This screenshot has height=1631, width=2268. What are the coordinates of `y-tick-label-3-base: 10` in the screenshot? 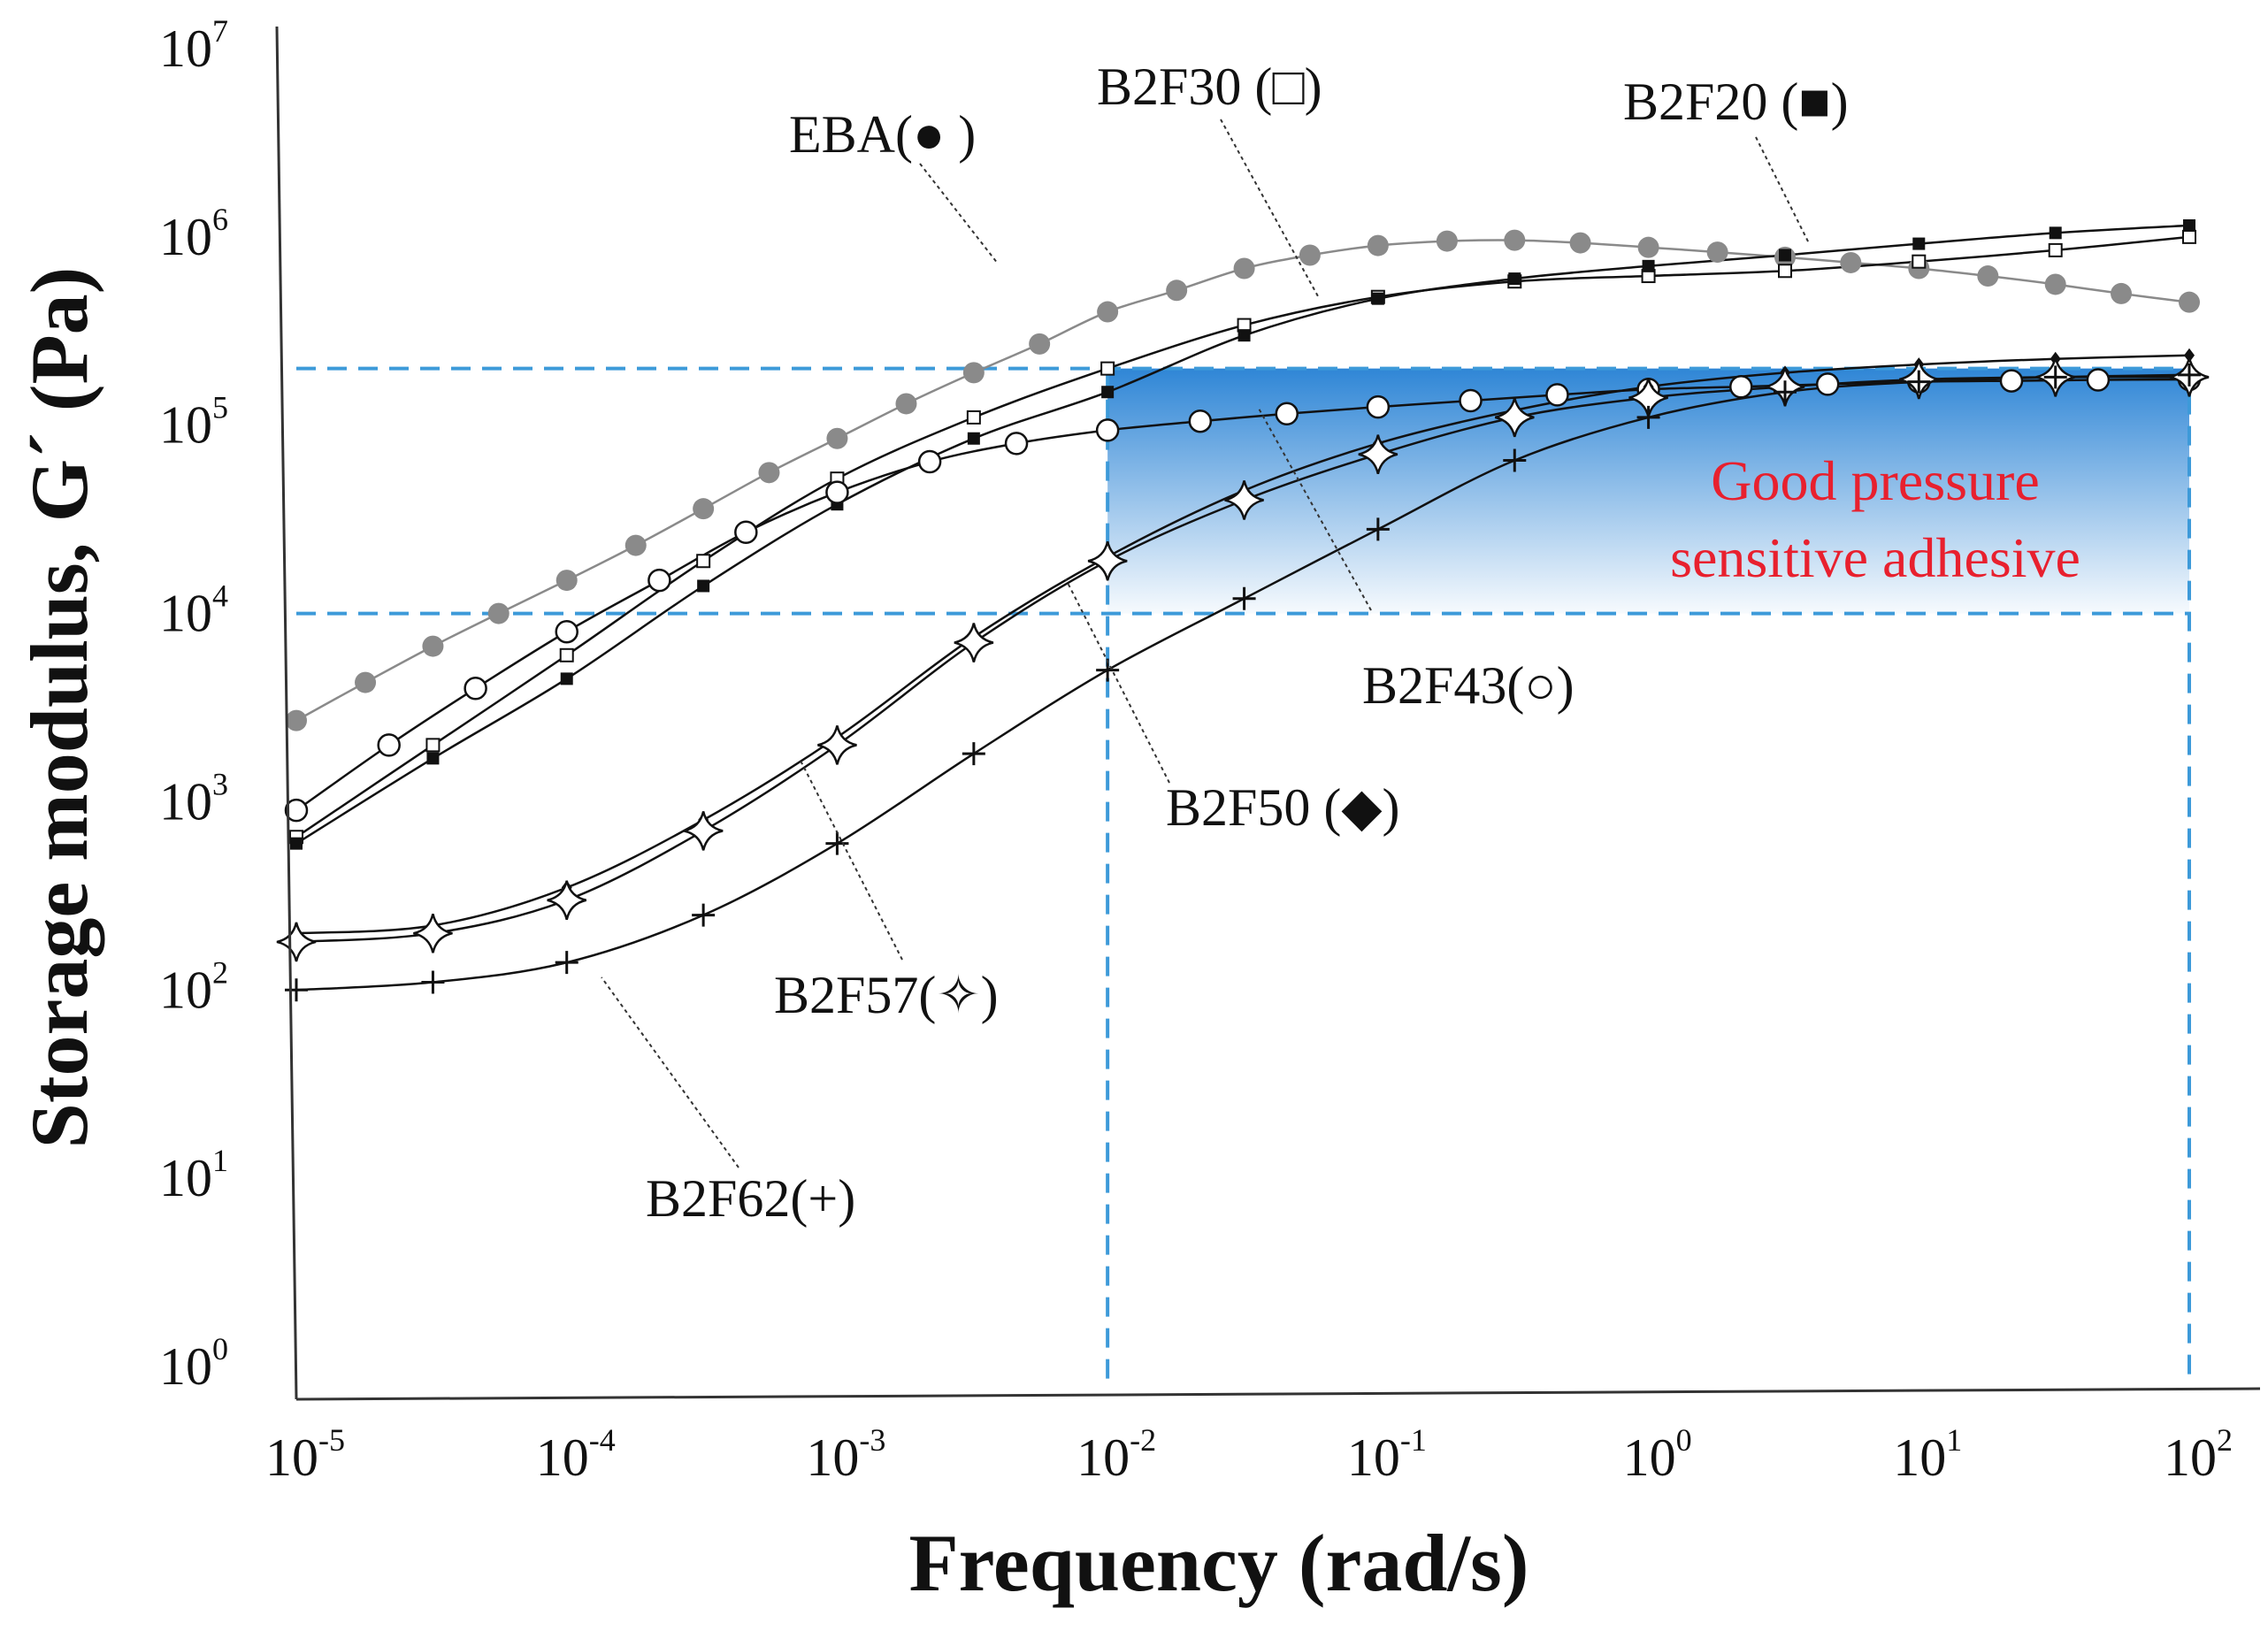 It's located at (186, 802).